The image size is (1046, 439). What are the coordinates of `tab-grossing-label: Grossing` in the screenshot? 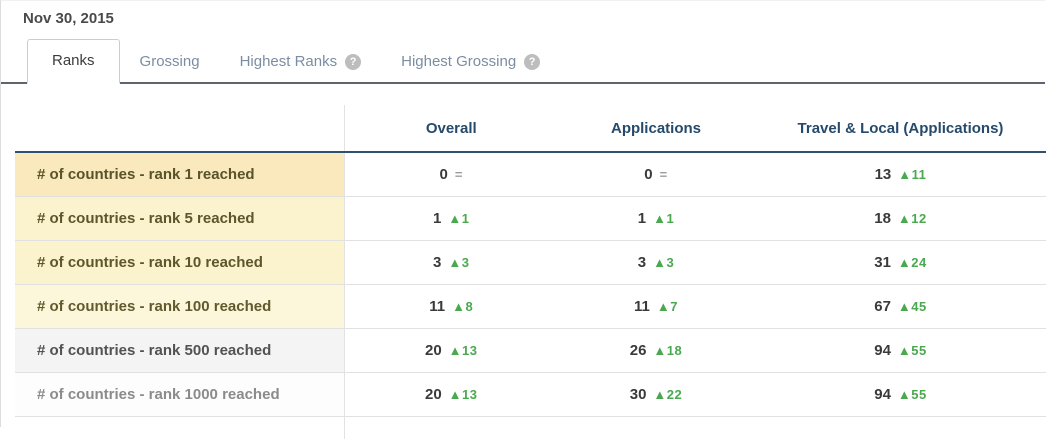 It's located at (170, 62).